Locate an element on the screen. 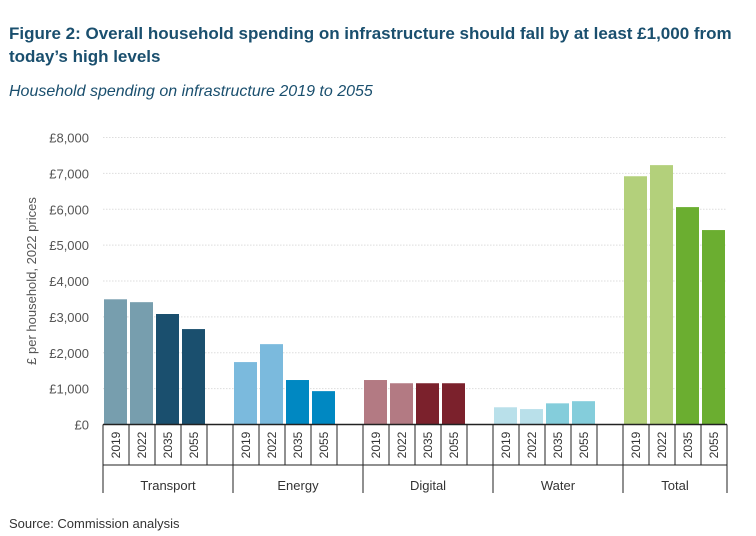 Image resolution: width=756 pixels, height=536 pixels. bar-energy-2035 is located at coordinates (297, 402).